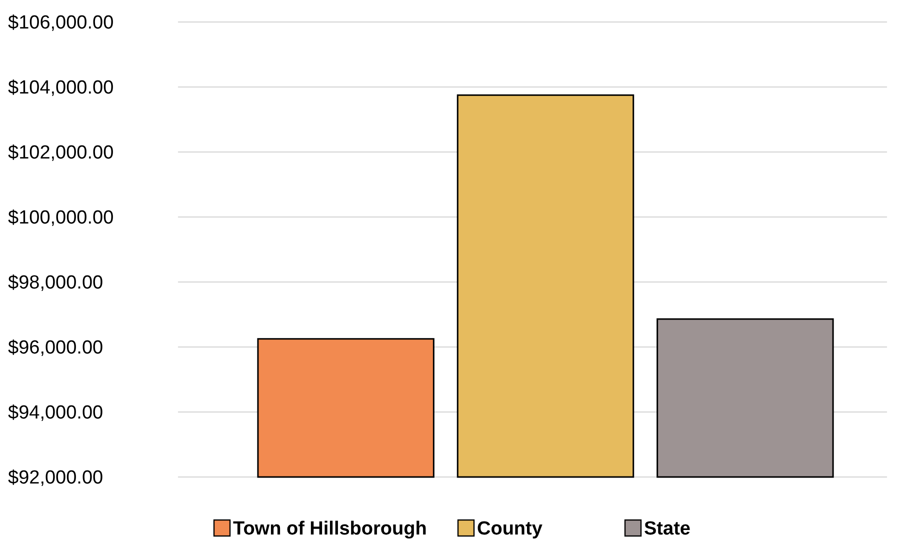 This screenshot has width=915, height=544. What do you see at coordinates (61, 88) in the screenshot?
I see `y-tick-label: $104,000.00` at bounding box center [61, 88].